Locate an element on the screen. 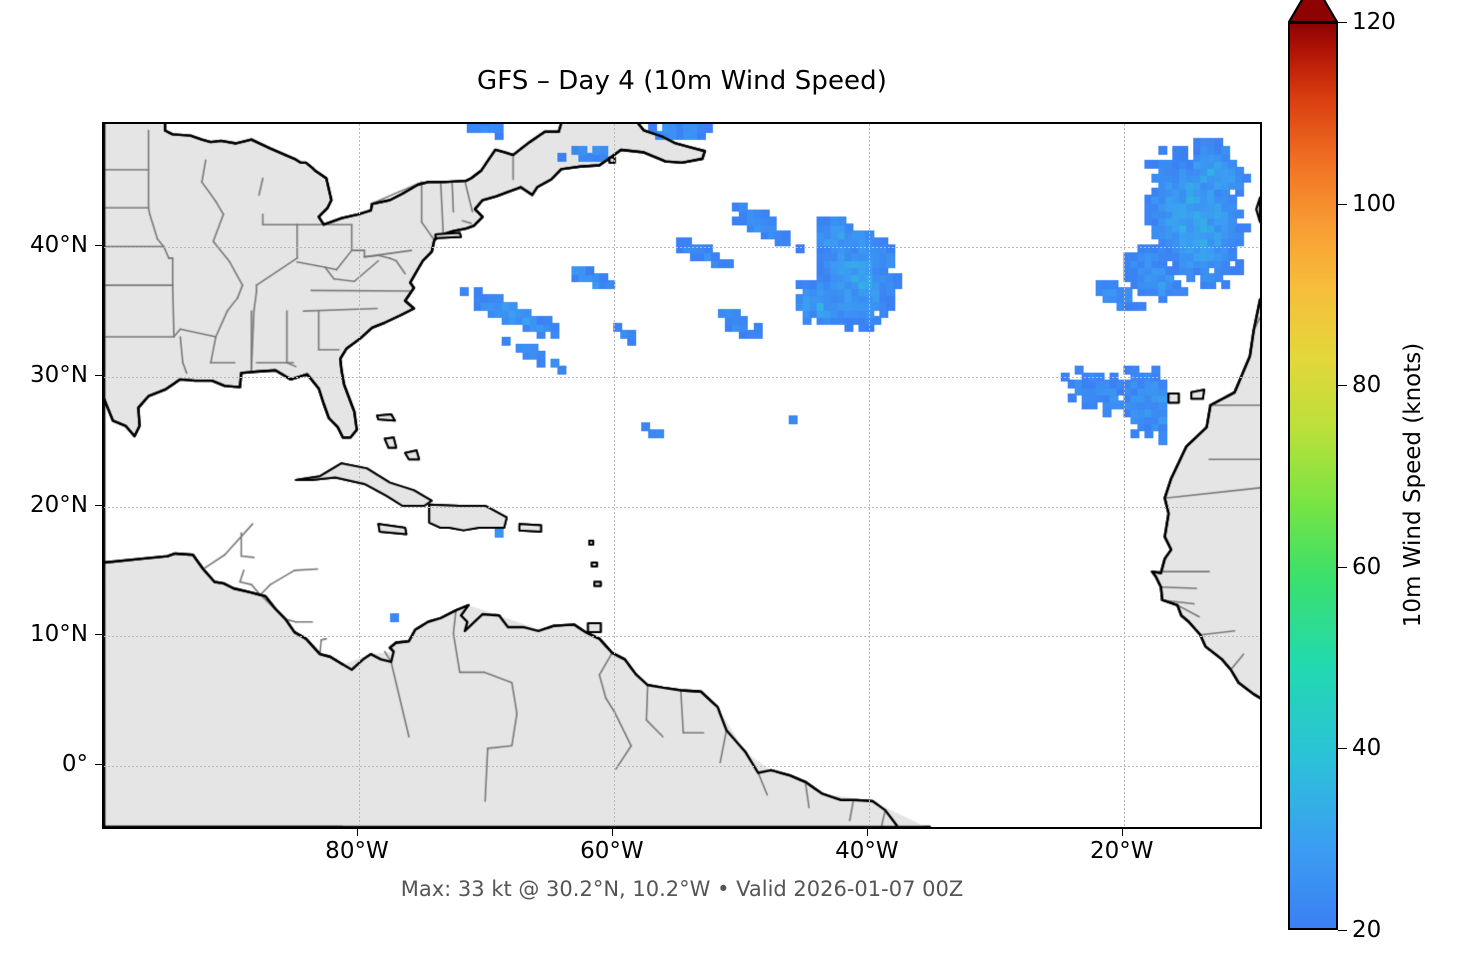 This screenshot has width=1466, height=969. colorbar-extend-max-arrow is located at coordinates (1313, 11).